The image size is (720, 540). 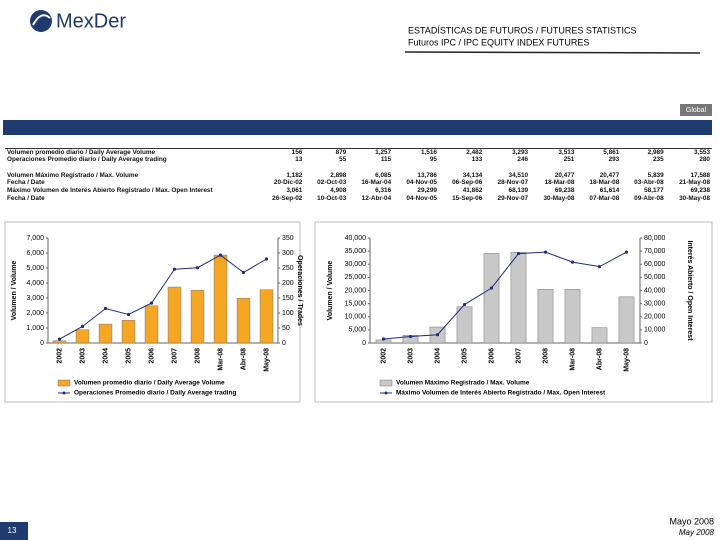 What do you see at coordinates (73, 175) in the screenshot?
I see `table-cell: Volumen Máximo Registrado / Max. Volume` at bounding box center [73, 175].